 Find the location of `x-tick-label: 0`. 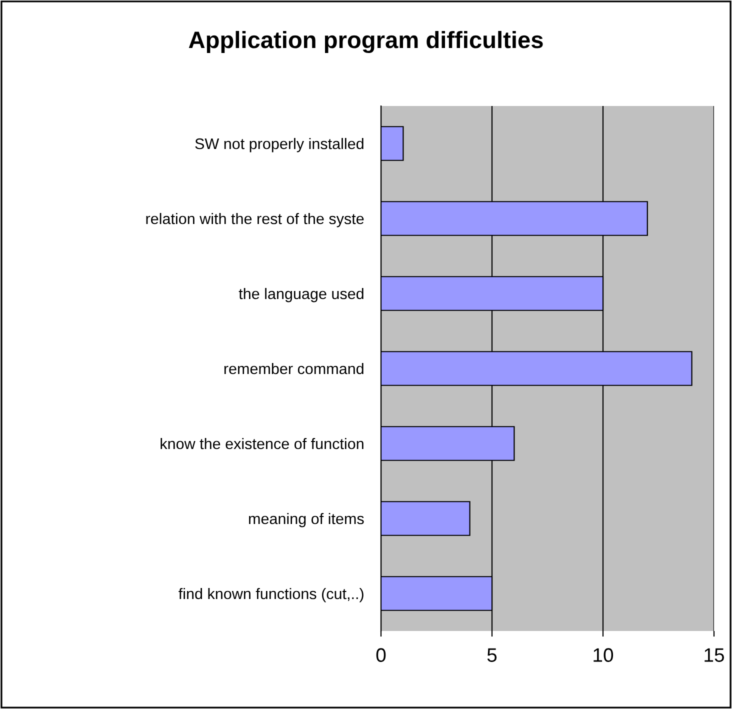

x-tick-label: 0 is located at coordinates (381, 655).